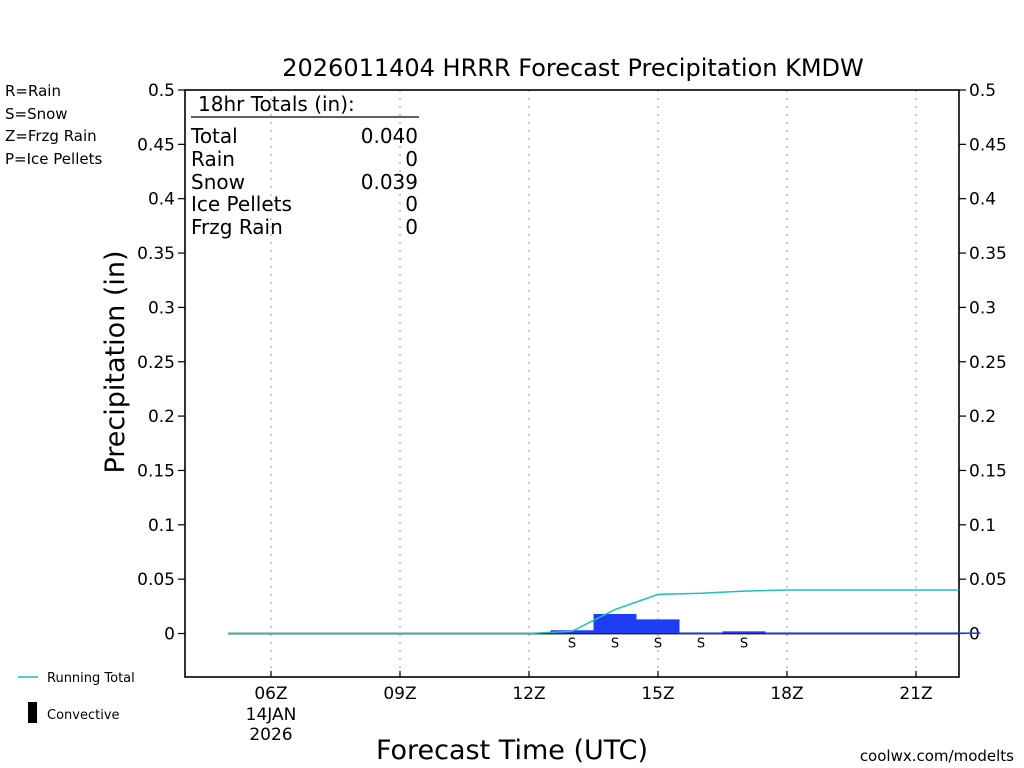  I want to click on totals-value-rain: 0, so click(411, 159).